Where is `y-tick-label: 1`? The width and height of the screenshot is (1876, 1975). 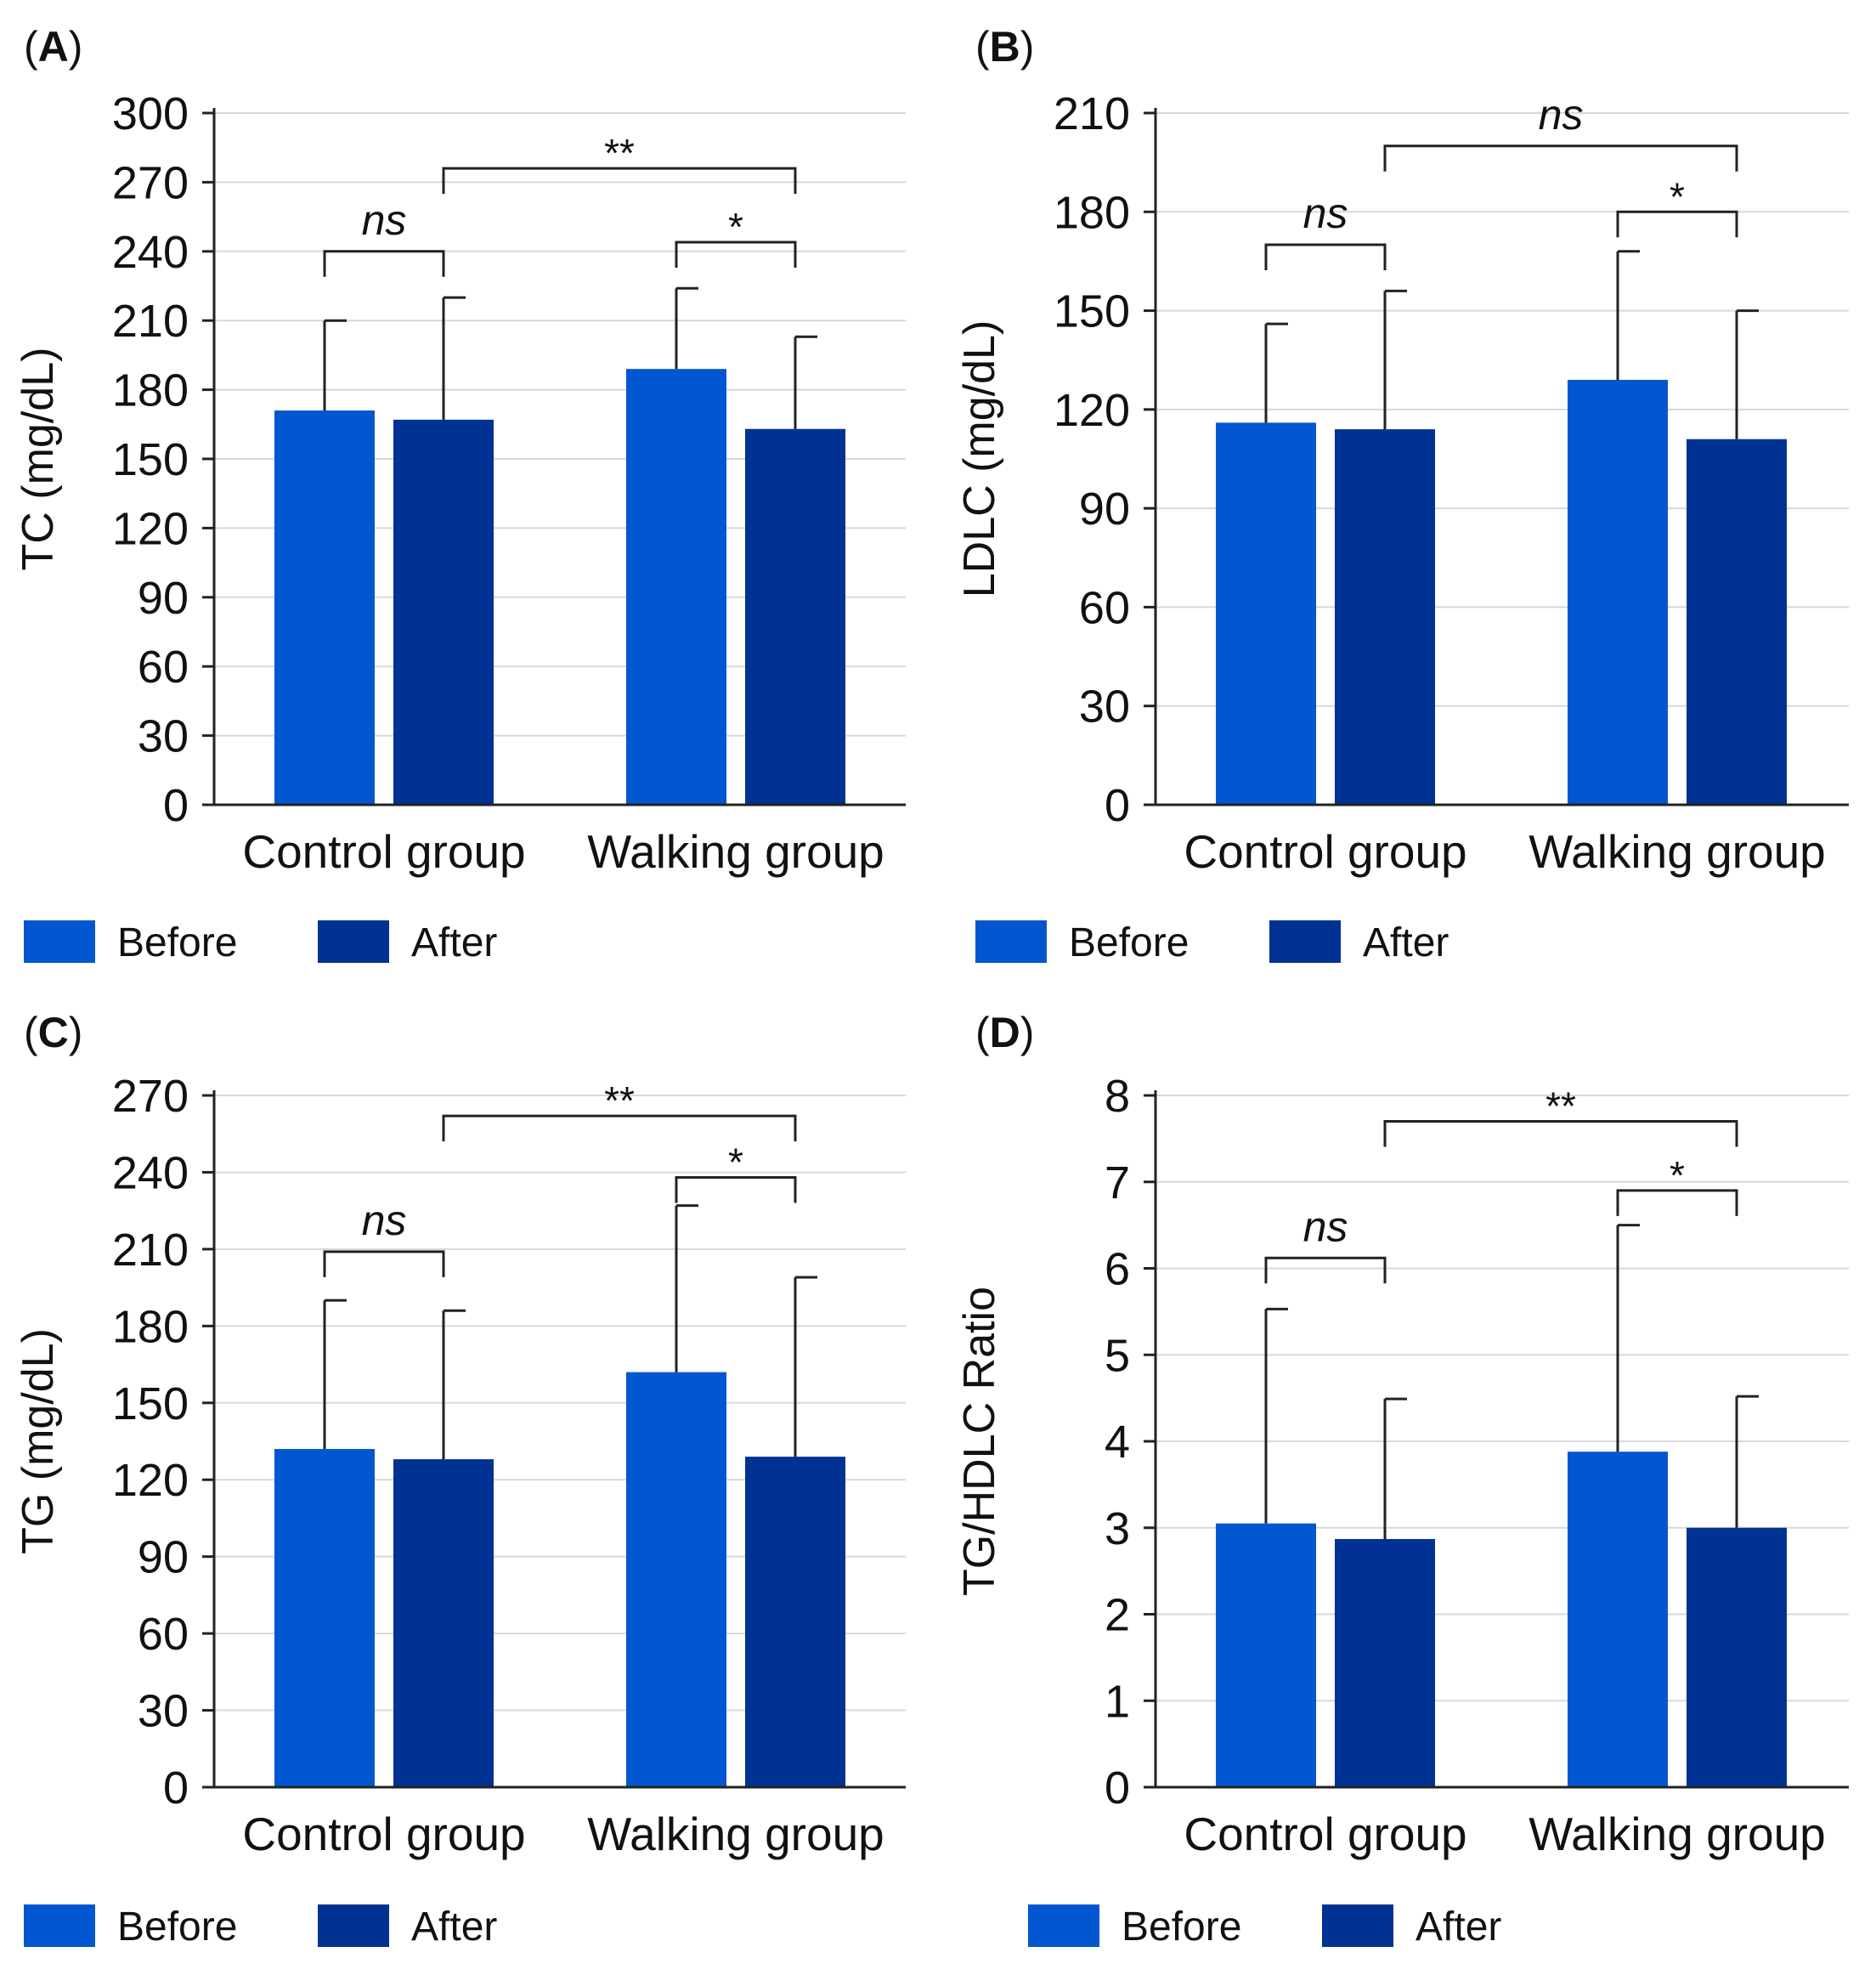 y-tick-label: 1 is located at coordinates (1117, 1702).